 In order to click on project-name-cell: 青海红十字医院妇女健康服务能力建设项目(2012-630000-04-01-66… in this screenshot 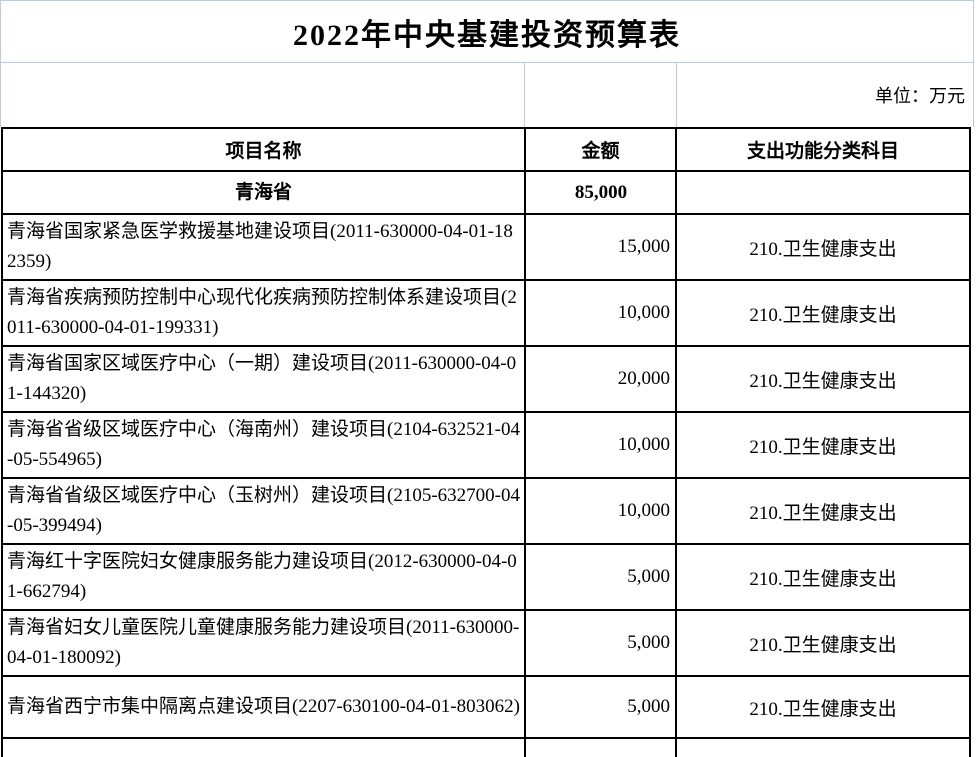, I will do `click(263, 577)`.